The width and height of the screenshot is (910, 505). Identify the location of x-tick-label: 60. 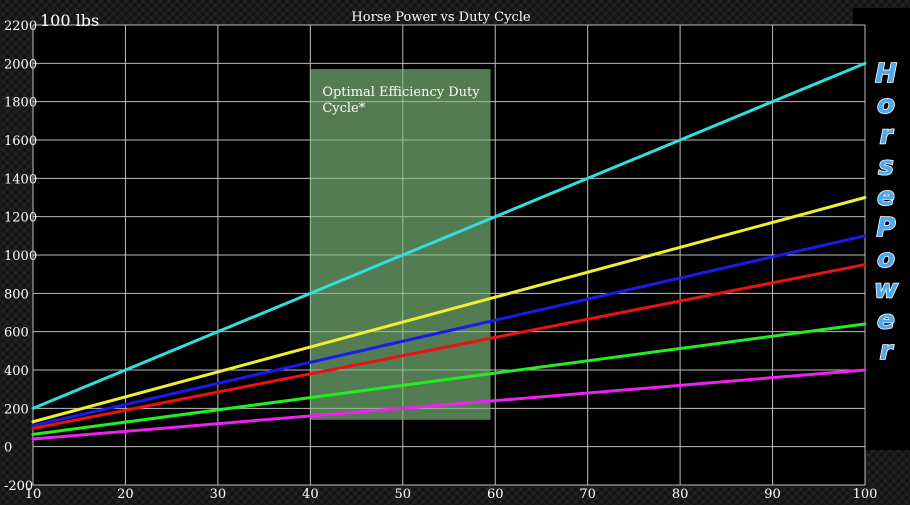
(495, 494).